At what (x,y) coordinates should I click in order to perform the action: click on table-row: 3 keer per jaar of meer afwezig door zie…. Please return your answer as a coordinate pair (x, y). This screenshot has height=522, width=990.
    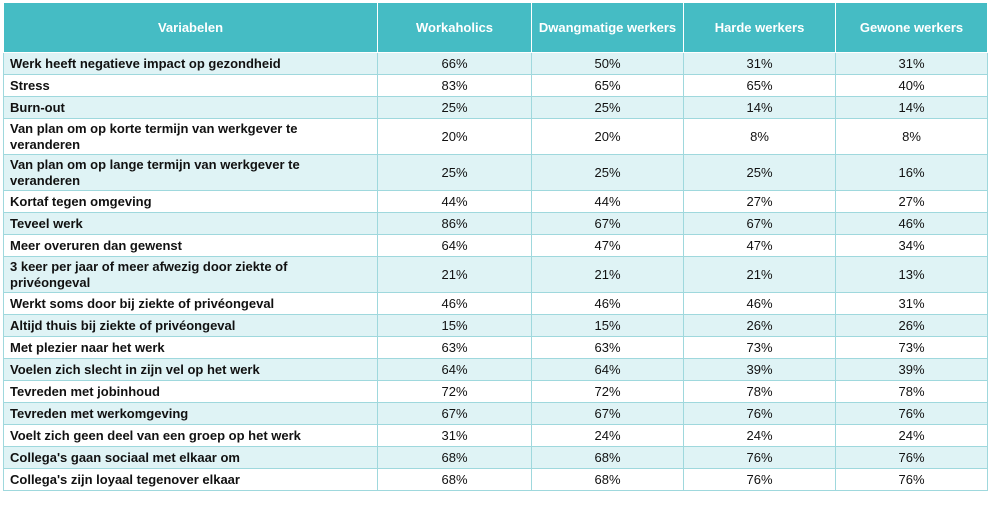
    Looking at the image, I should click on (495, 274).